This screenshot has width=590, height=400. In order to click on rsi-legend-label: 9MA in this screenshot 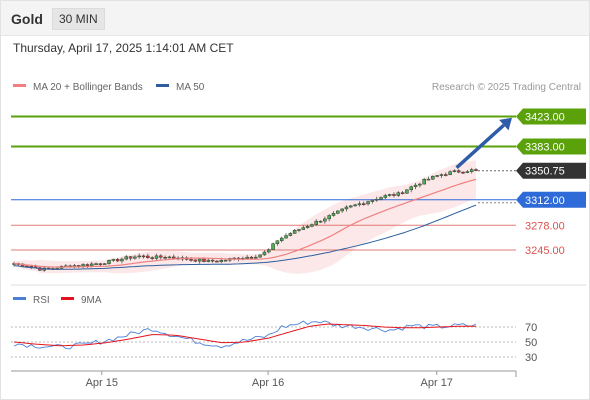, I will do `click(91, 300)`.